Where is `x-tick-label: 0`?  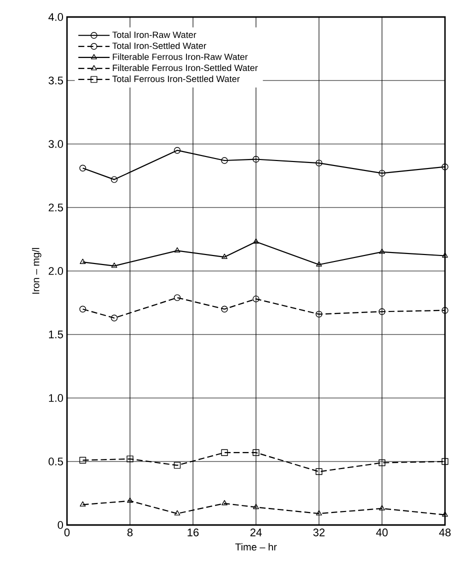
x-tick-label: 0 is located at coordinates (67, 532).